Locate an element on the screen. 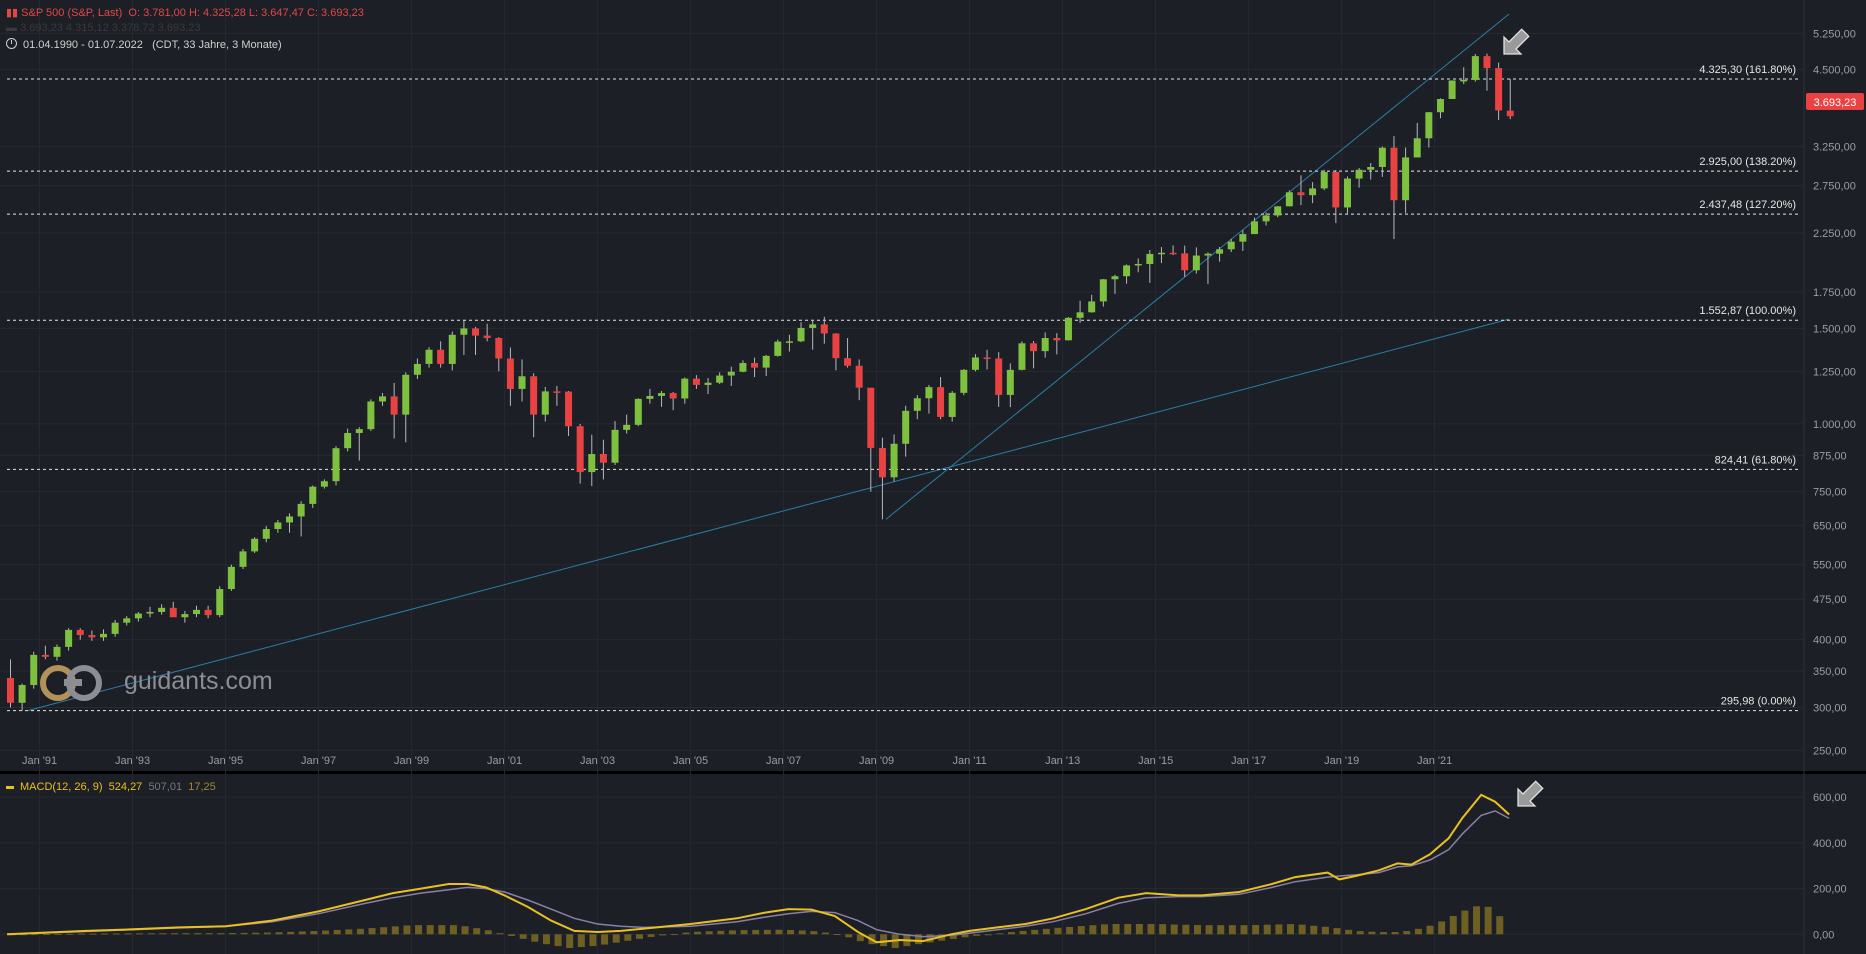  macd-signal-line is located at coordinates (758, 874).